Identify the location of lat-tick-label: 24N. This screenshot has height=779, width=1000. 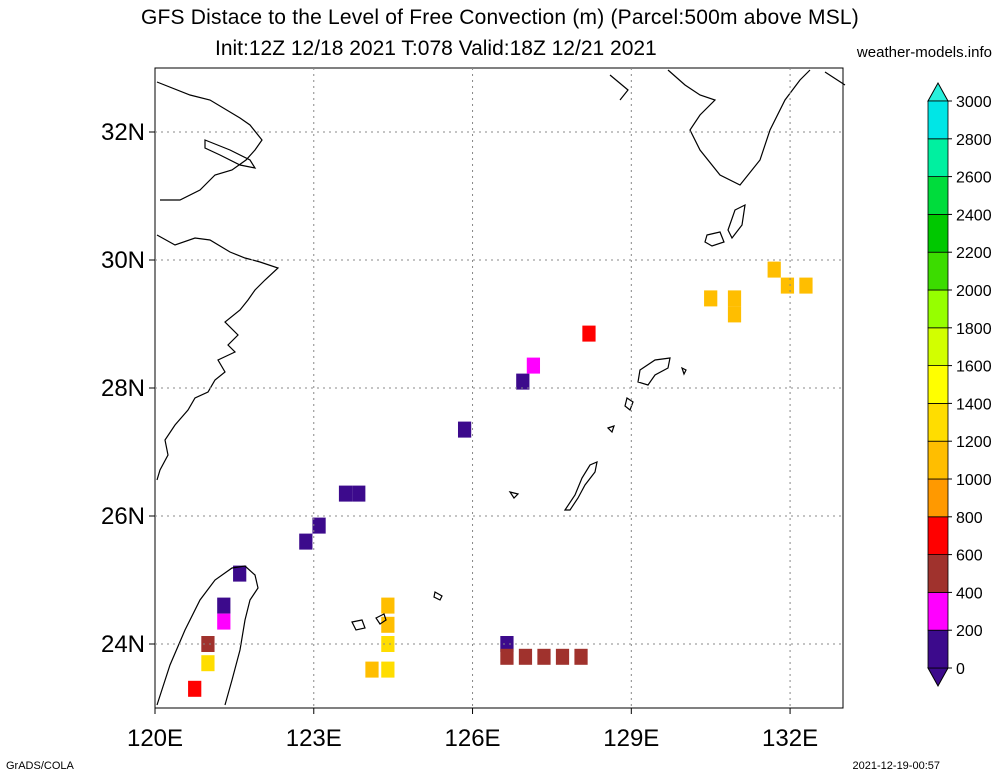
(123, 644).